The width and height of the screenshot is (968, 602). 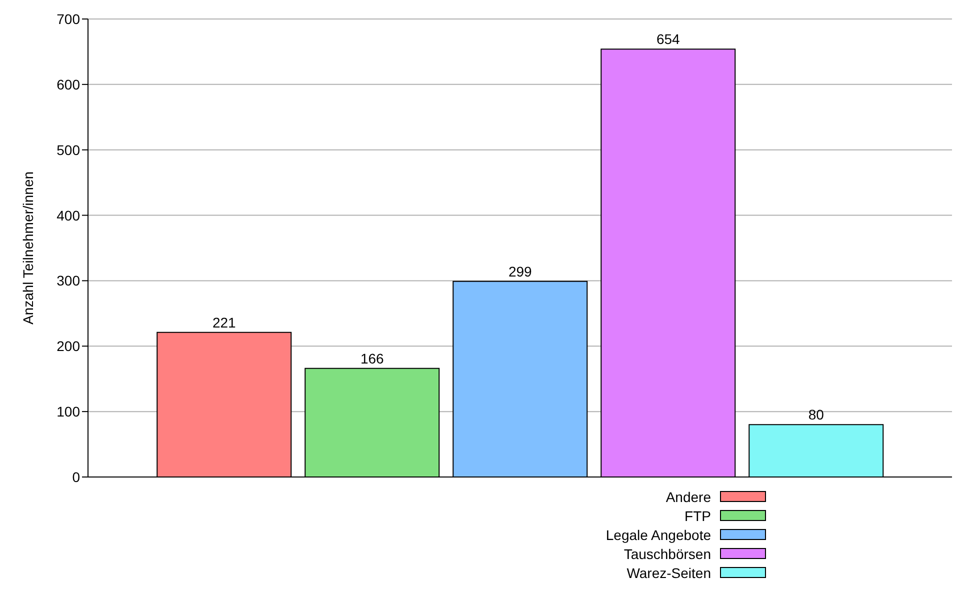 What do you see at coordinates (688, 496) in the screenshot?
I see `legend-label: Andere` at bounding box center [688, 496].